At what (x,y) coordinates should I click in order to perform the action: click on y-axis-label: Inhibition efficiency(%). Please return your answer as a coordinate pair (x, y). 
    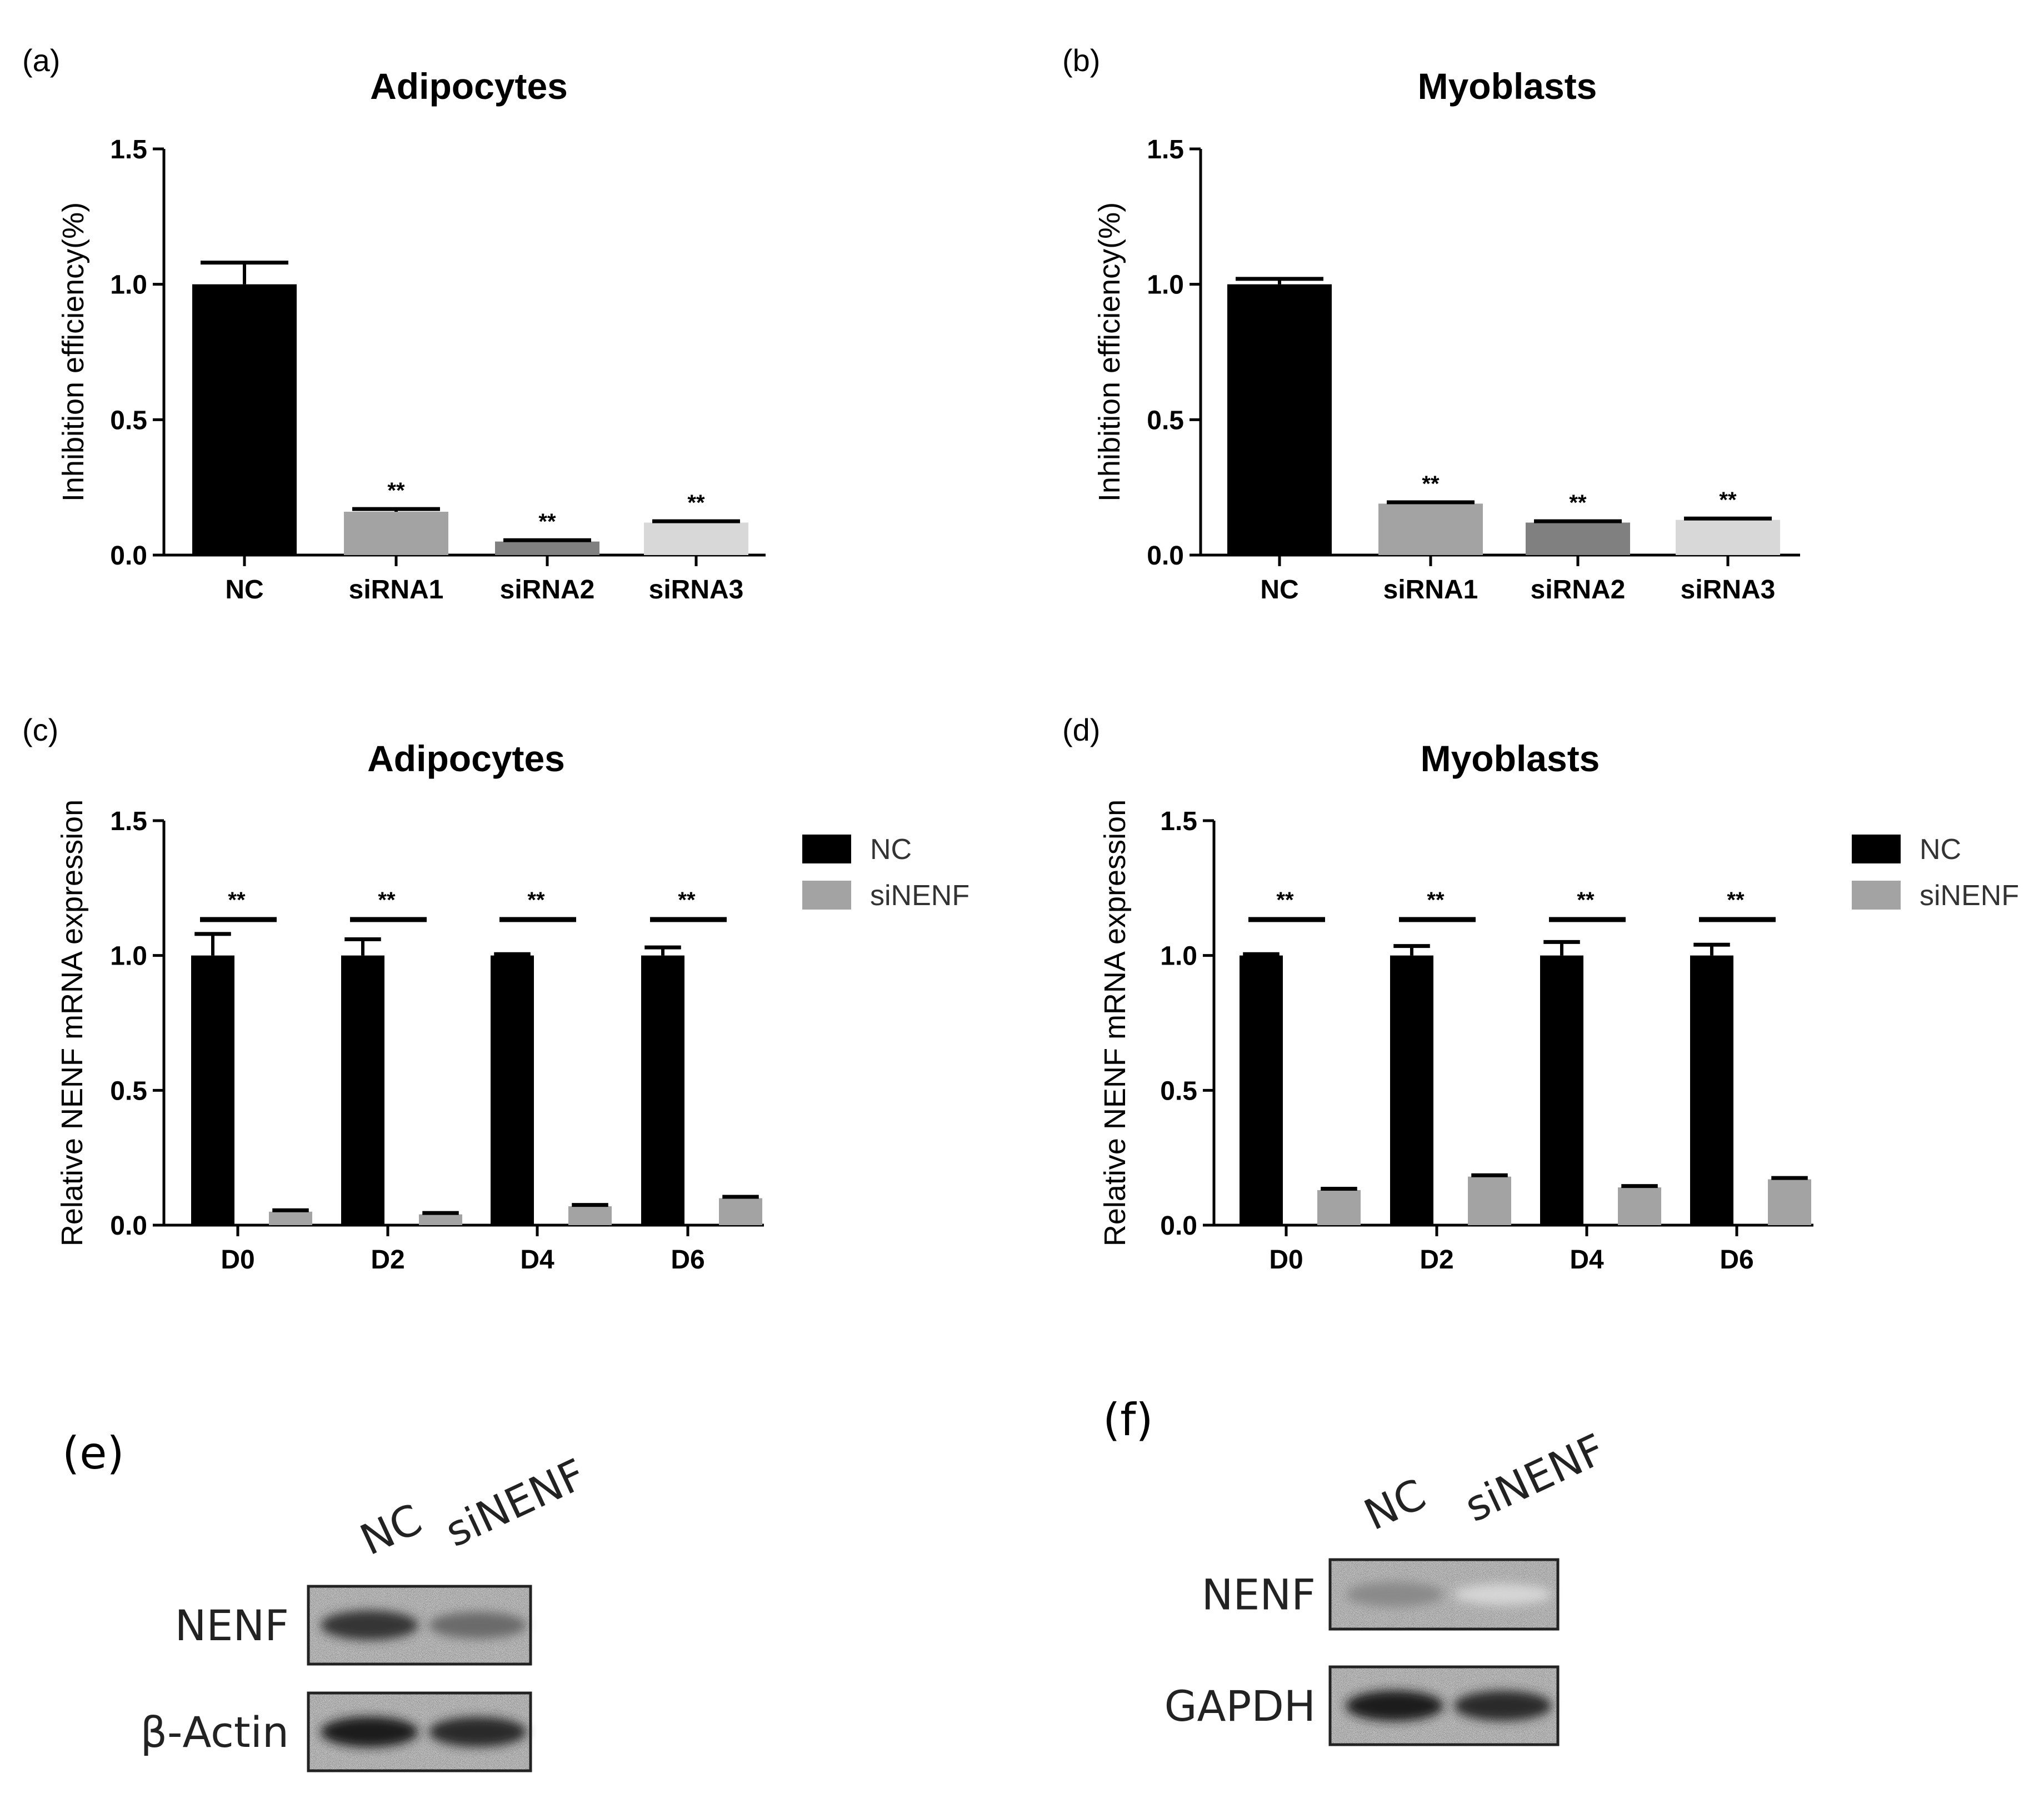
    Looking at the image, I should click on (73, 352).